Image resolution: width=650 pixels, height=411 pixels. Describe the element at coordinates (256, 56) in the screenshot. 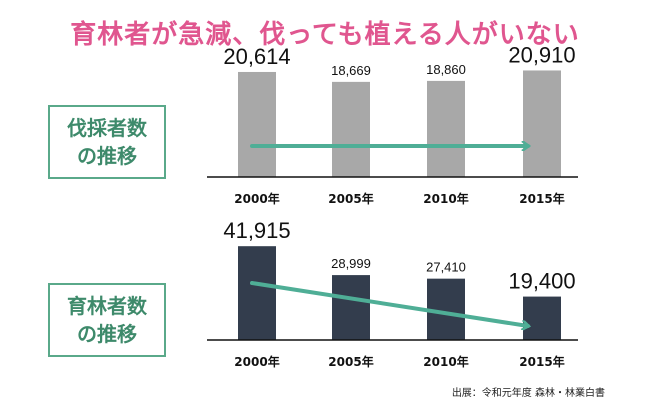

I see `bar-value-label: 20,614` at that location.